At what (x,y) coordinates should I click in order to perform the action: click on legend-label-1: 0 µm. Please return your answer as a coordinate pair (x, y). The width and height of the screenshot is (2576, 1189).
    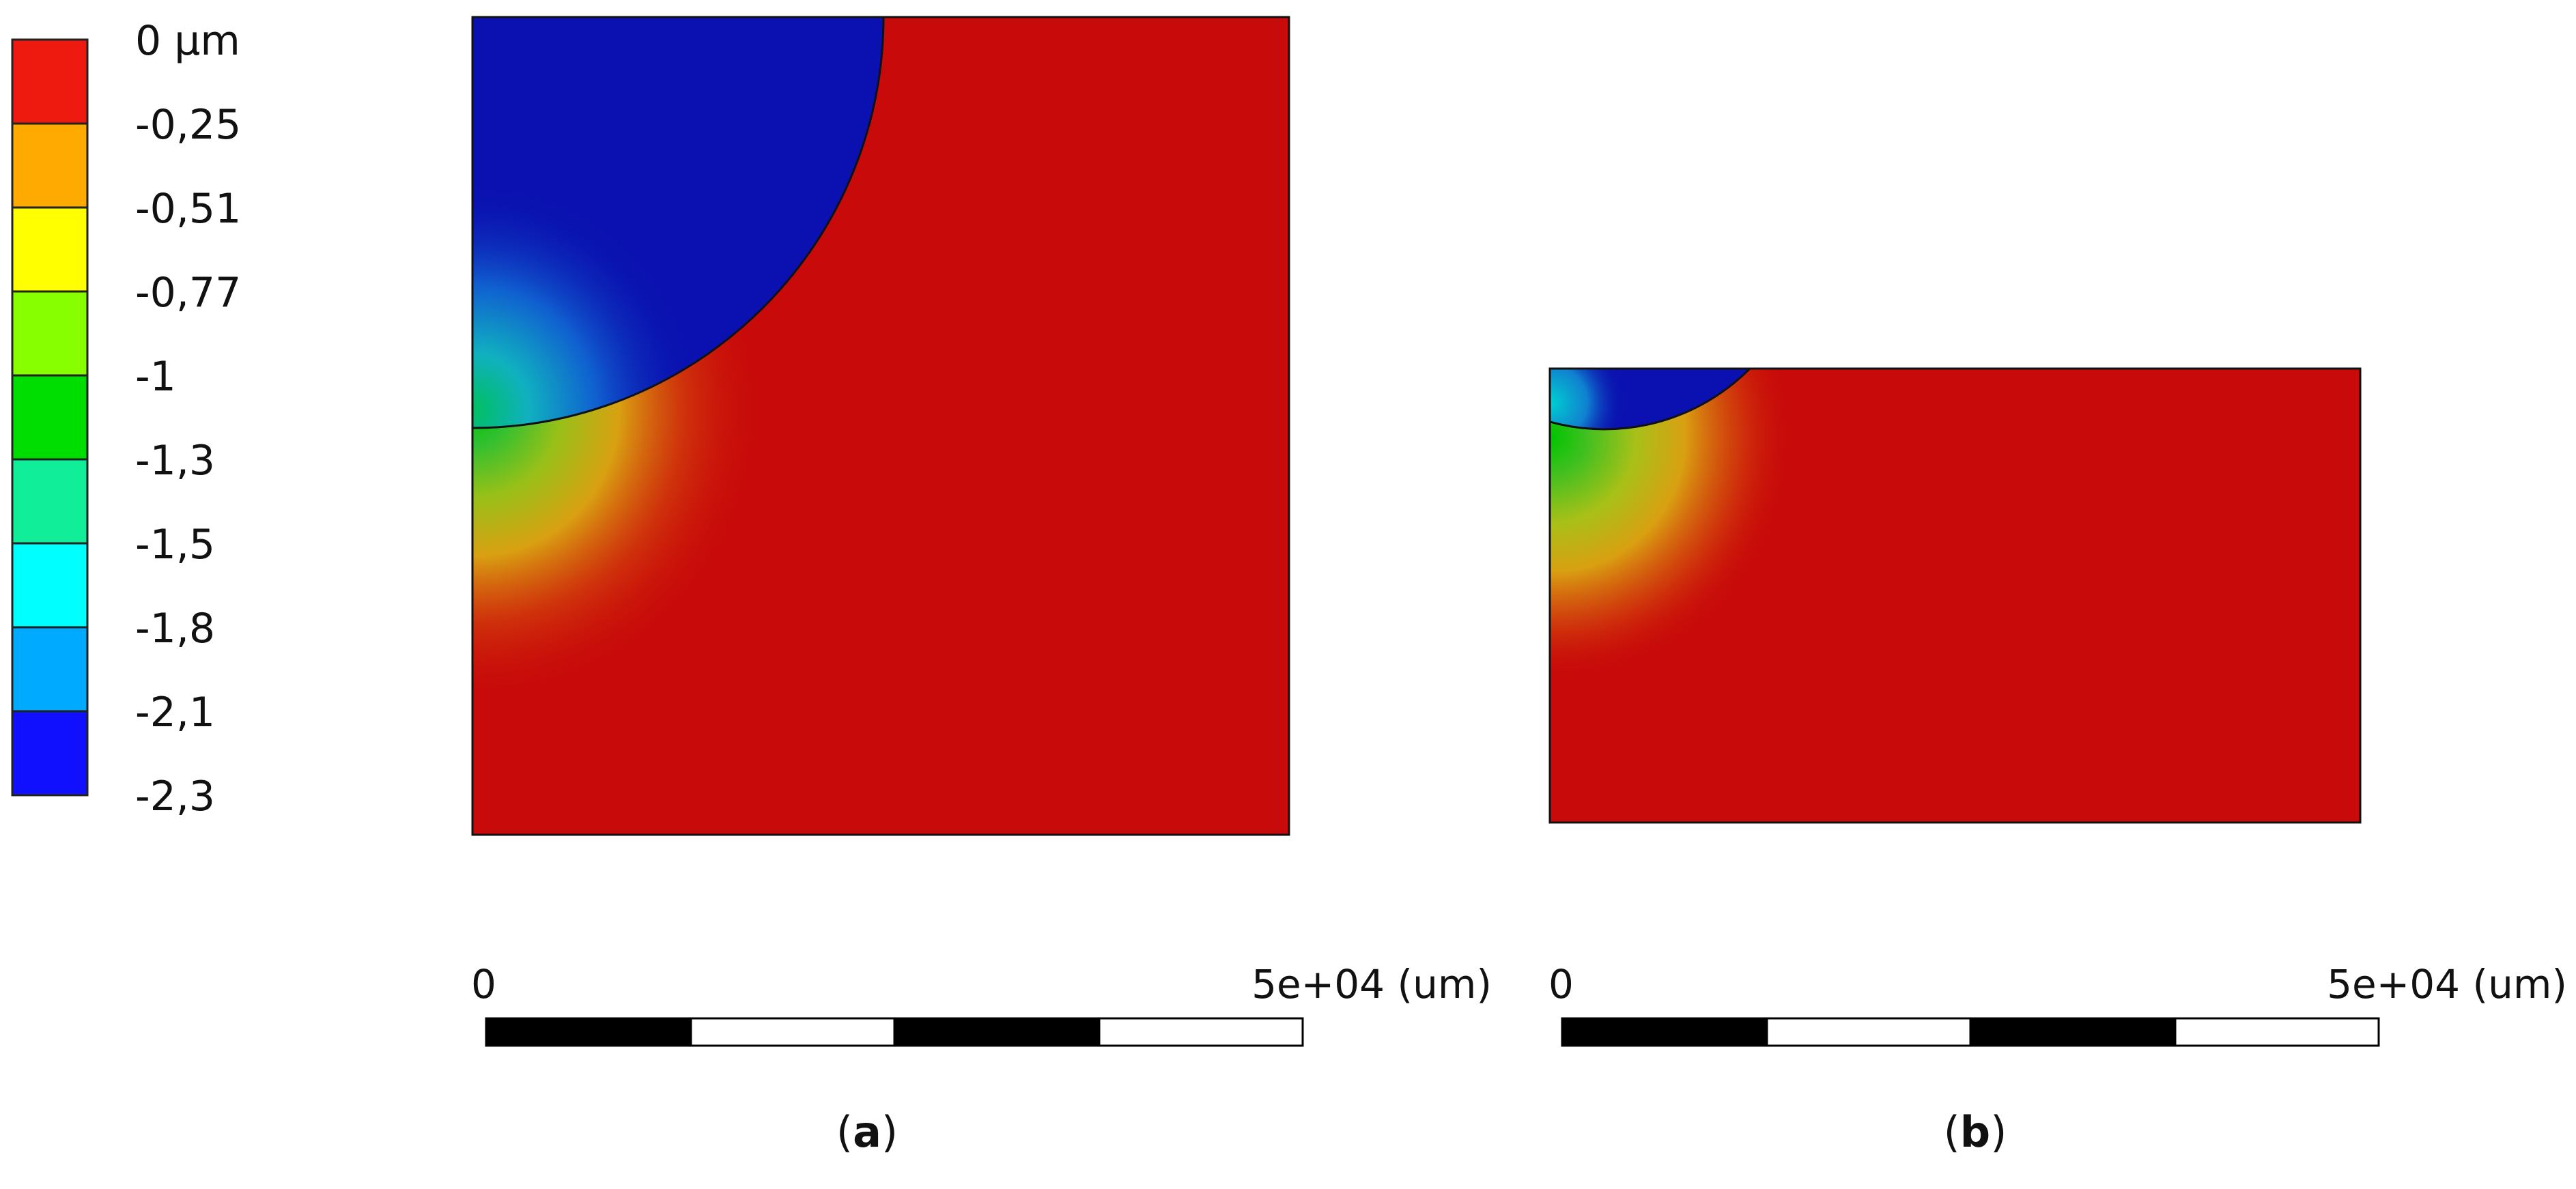
    Looking at the image, I should click on (188, 41).